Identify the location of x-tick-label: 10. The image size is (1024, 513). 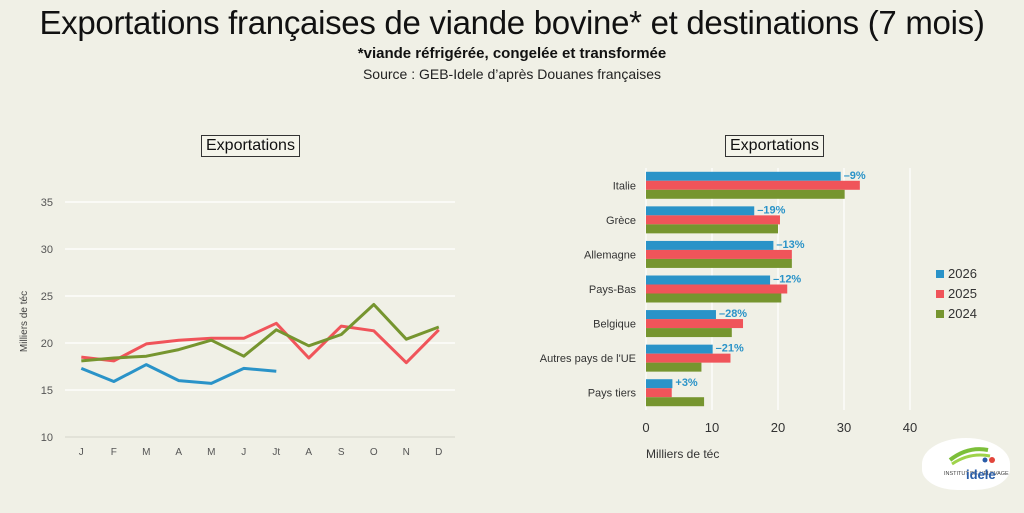
(712, 427).